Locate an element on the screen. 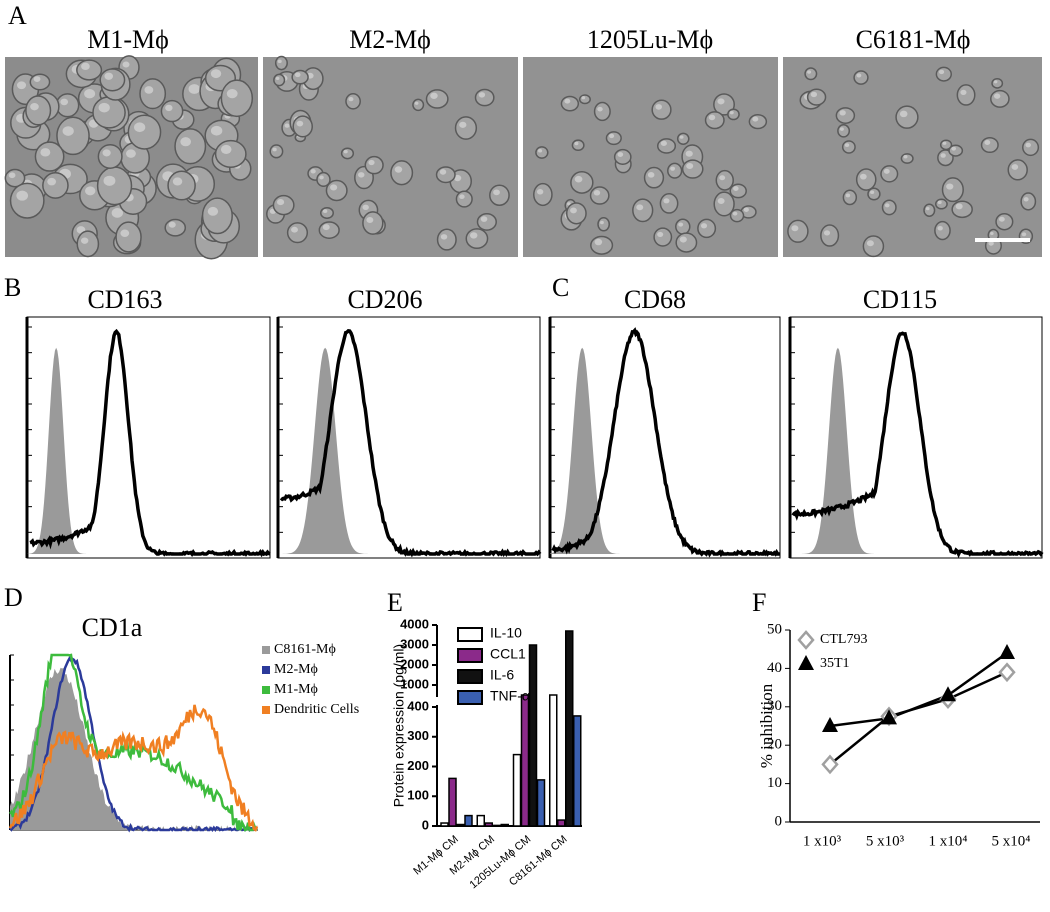 The height and width of the screenshot is (912, 1050). y-tick-label: 50 is located at coordinates (774, 629).